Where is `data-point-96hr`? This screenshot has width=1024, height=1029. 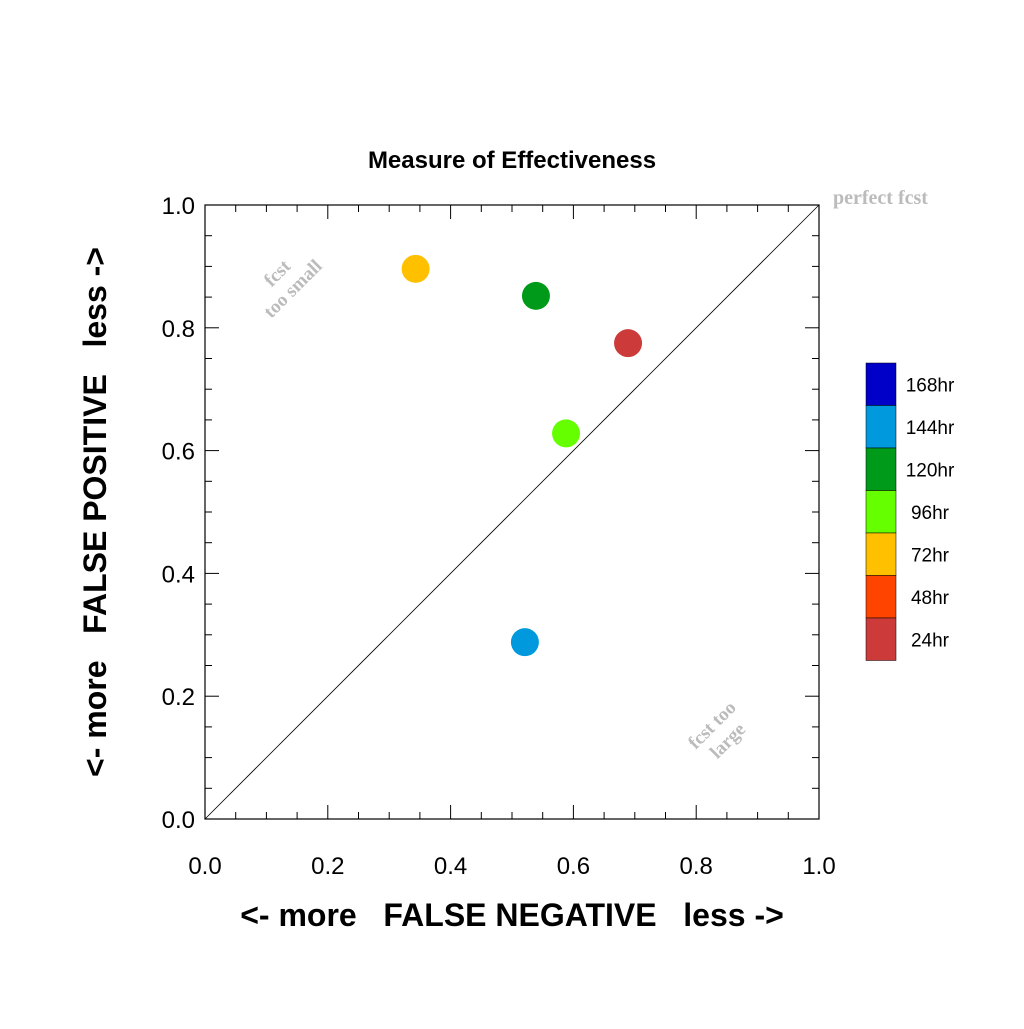 data-point-96hr is located at coordinates (566, 433).